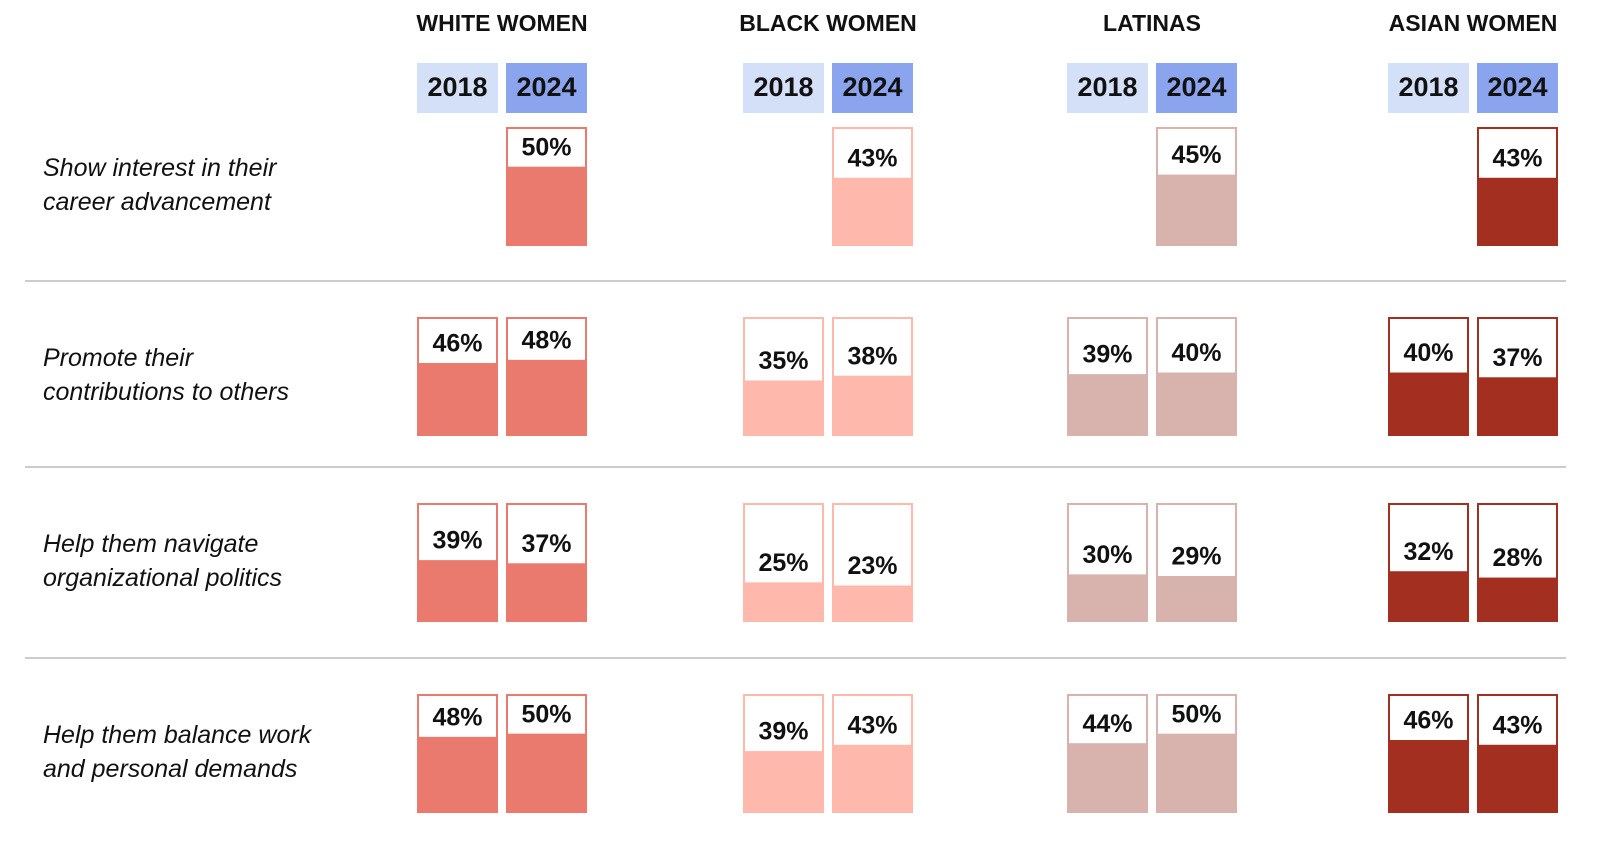 This screenshot has height=866, width=1610. Describe the element at coordinates (119, 358) in the screenshot. I see `row-label: Promote their` at that location.